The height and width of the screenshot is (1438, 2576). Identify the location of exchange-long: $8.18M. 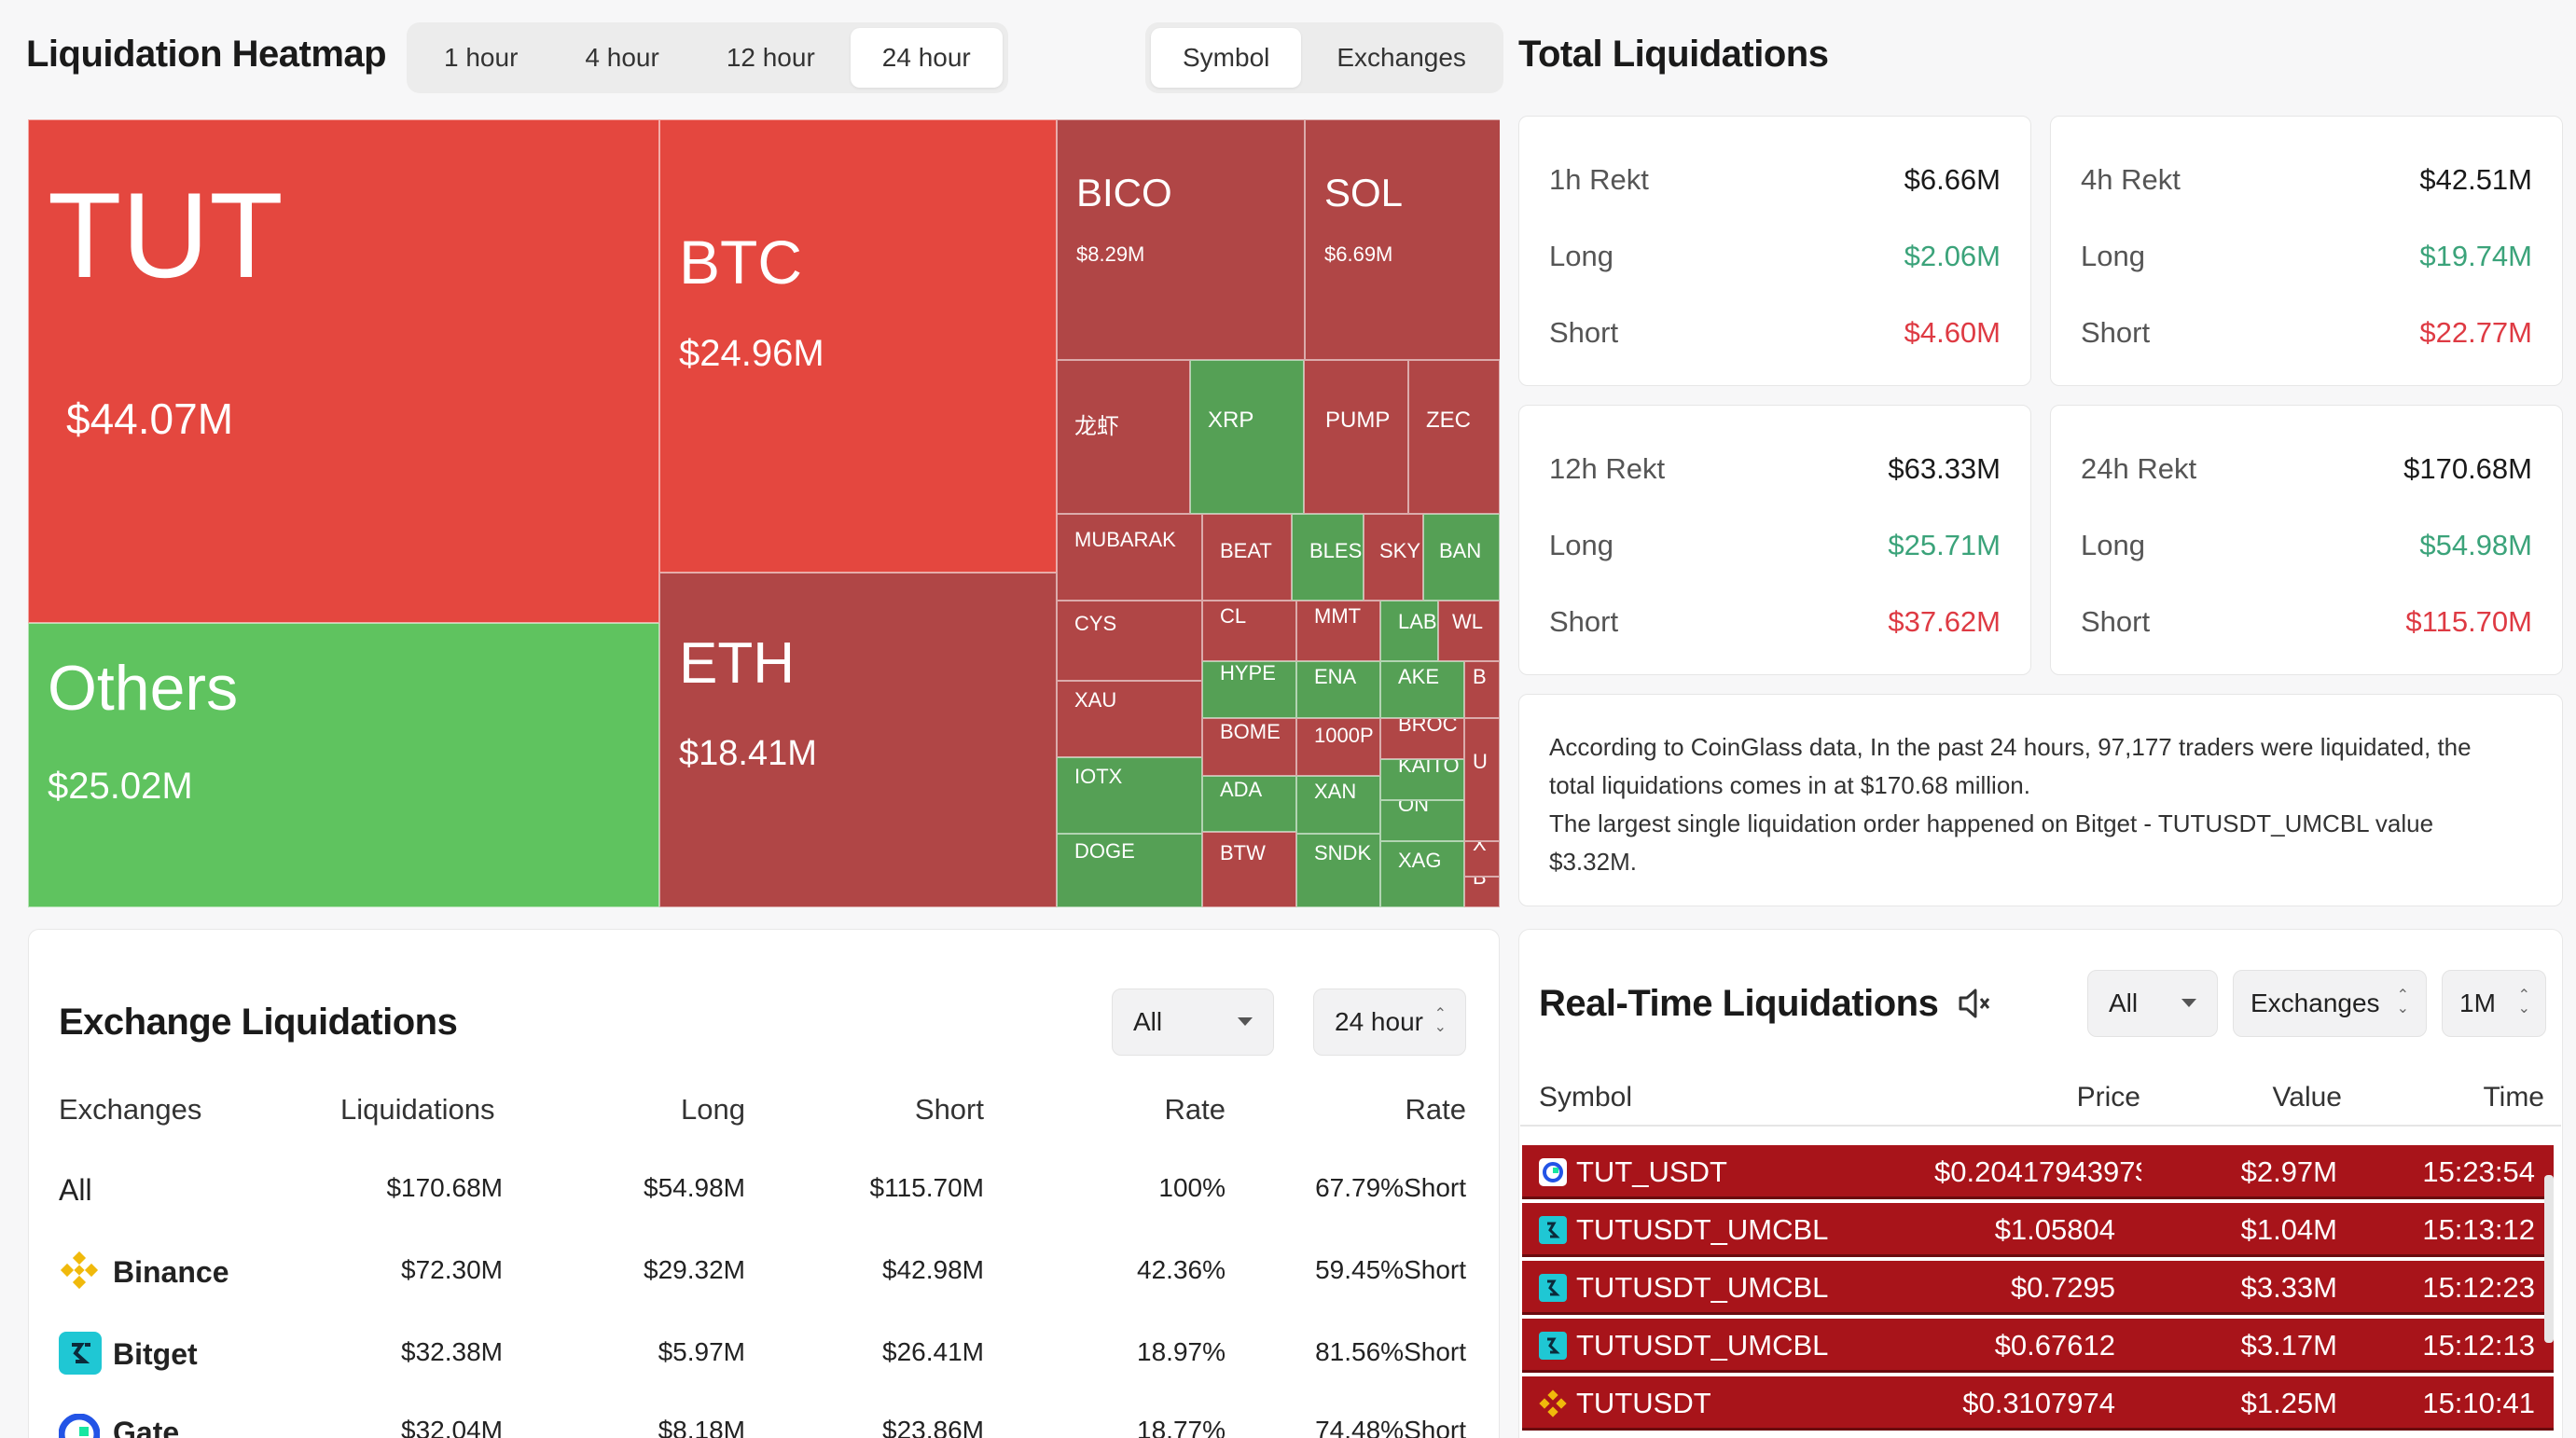
(701, 1427).